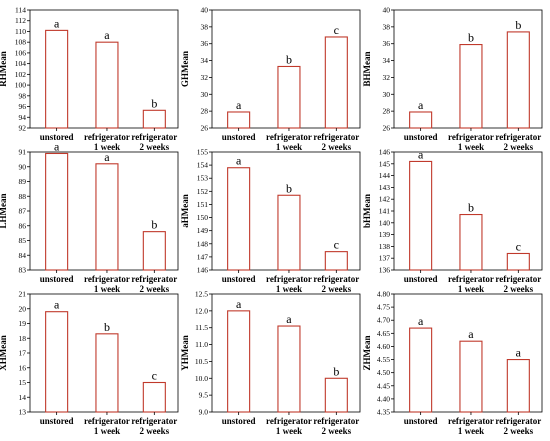 This screenshot has height=441, width=550. Describe the element at coordinates (23, 412) in the screenshot. I see `y-tick-label: 13` at that location.